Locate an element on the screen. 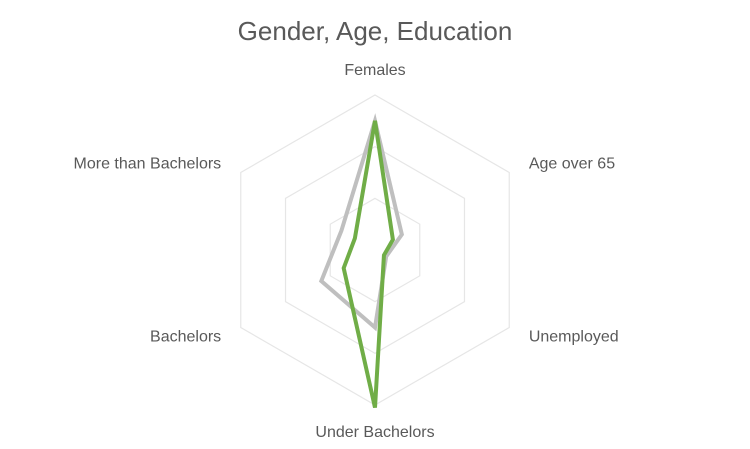 The image size is (750, 449). axis-label-more-than-bachelors: More than Bachelors is located at coordinates (148, 164).